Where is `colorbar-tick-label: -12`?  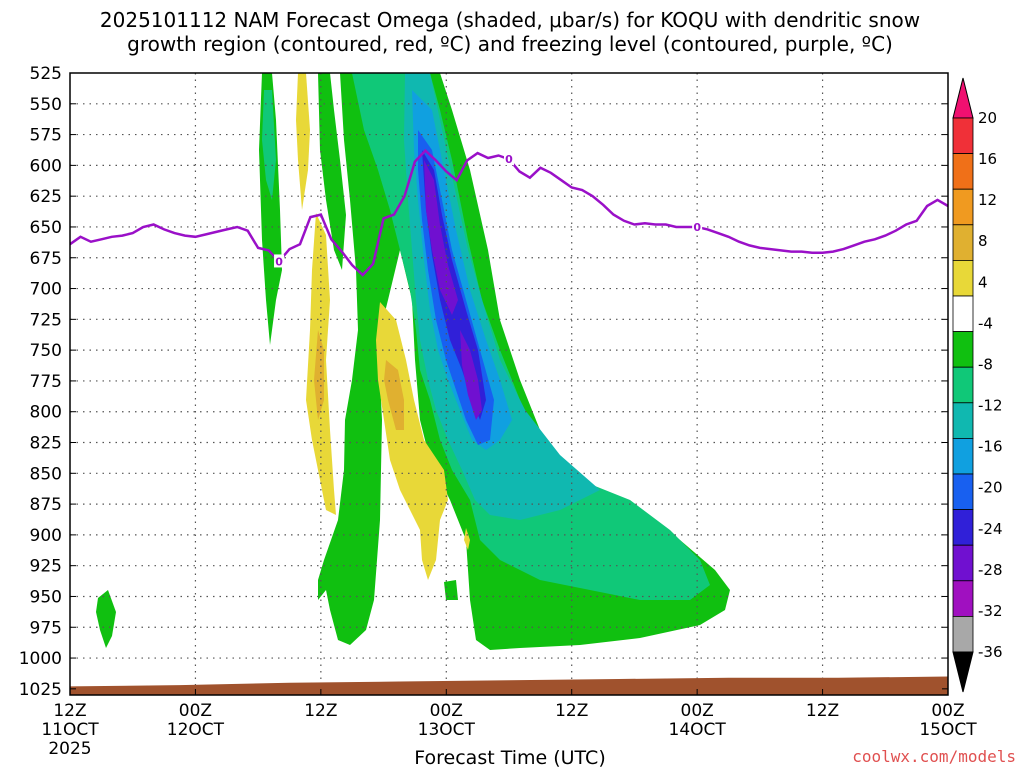 colorbar-tick-label: -12 is located at coordinates (990, 406).